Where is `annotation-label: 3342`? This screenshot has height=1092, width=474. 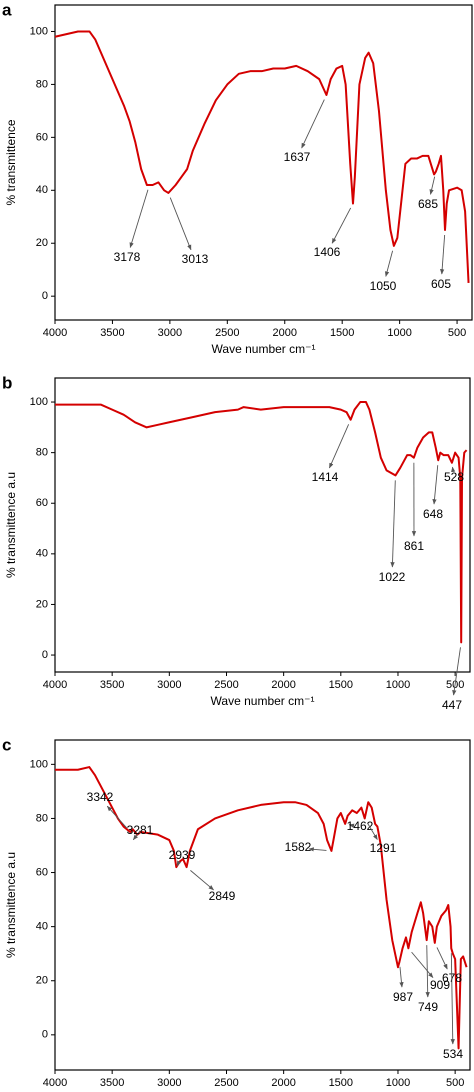
annotation-label: 3342 is located at coordinates (100, 797).